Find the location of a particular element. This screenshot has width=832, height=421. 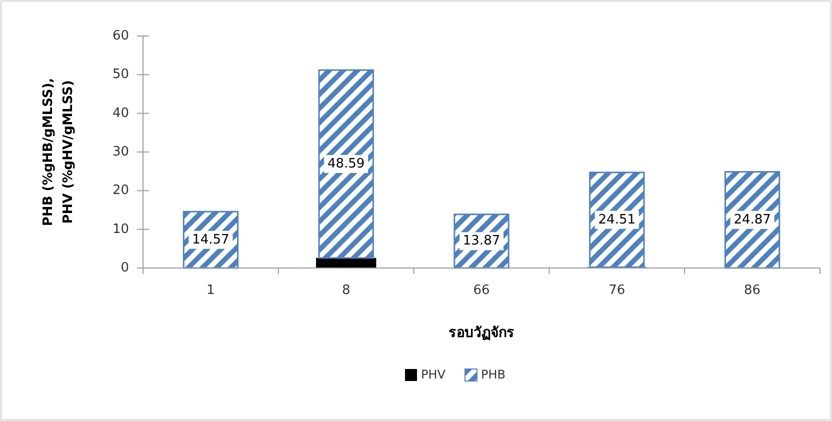

data-label: 48.59 is located at coordinates (346, 164).